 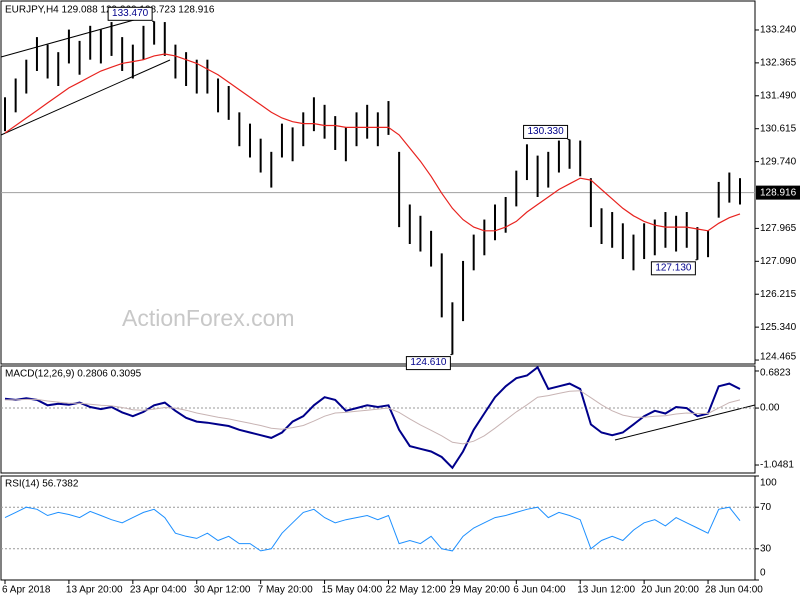 I want to click on y-tick-label: 126.215, so click(x=778, y=294).